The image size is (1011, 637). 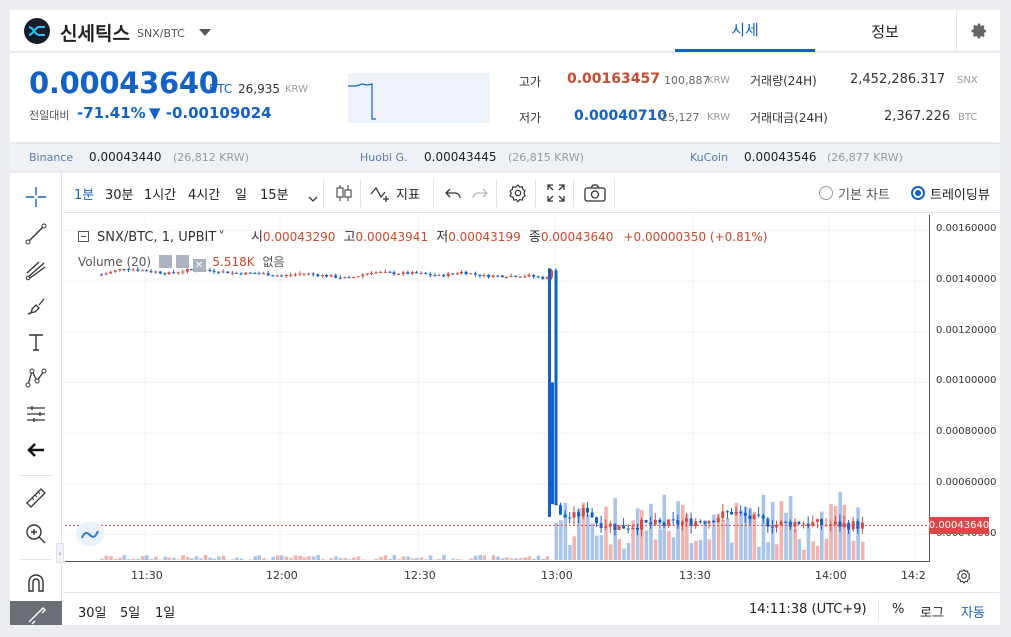 What do you see at coordinates (36, 234) in the screenshot?
I see `trend-line-icon` at bounding box center [36, 234].